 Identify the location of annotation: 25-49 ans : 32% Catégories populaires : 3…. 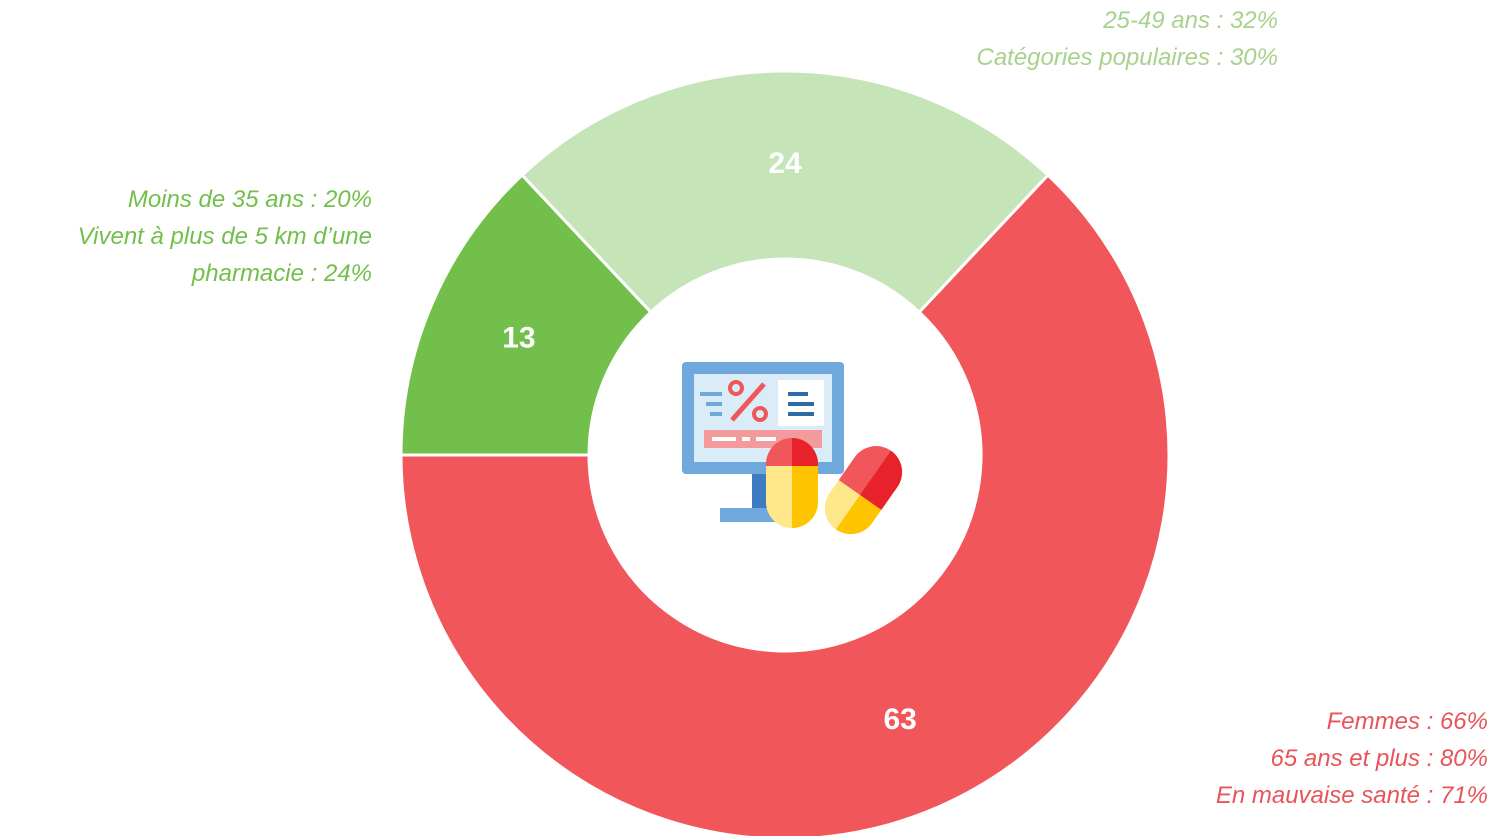
(1068, 39).